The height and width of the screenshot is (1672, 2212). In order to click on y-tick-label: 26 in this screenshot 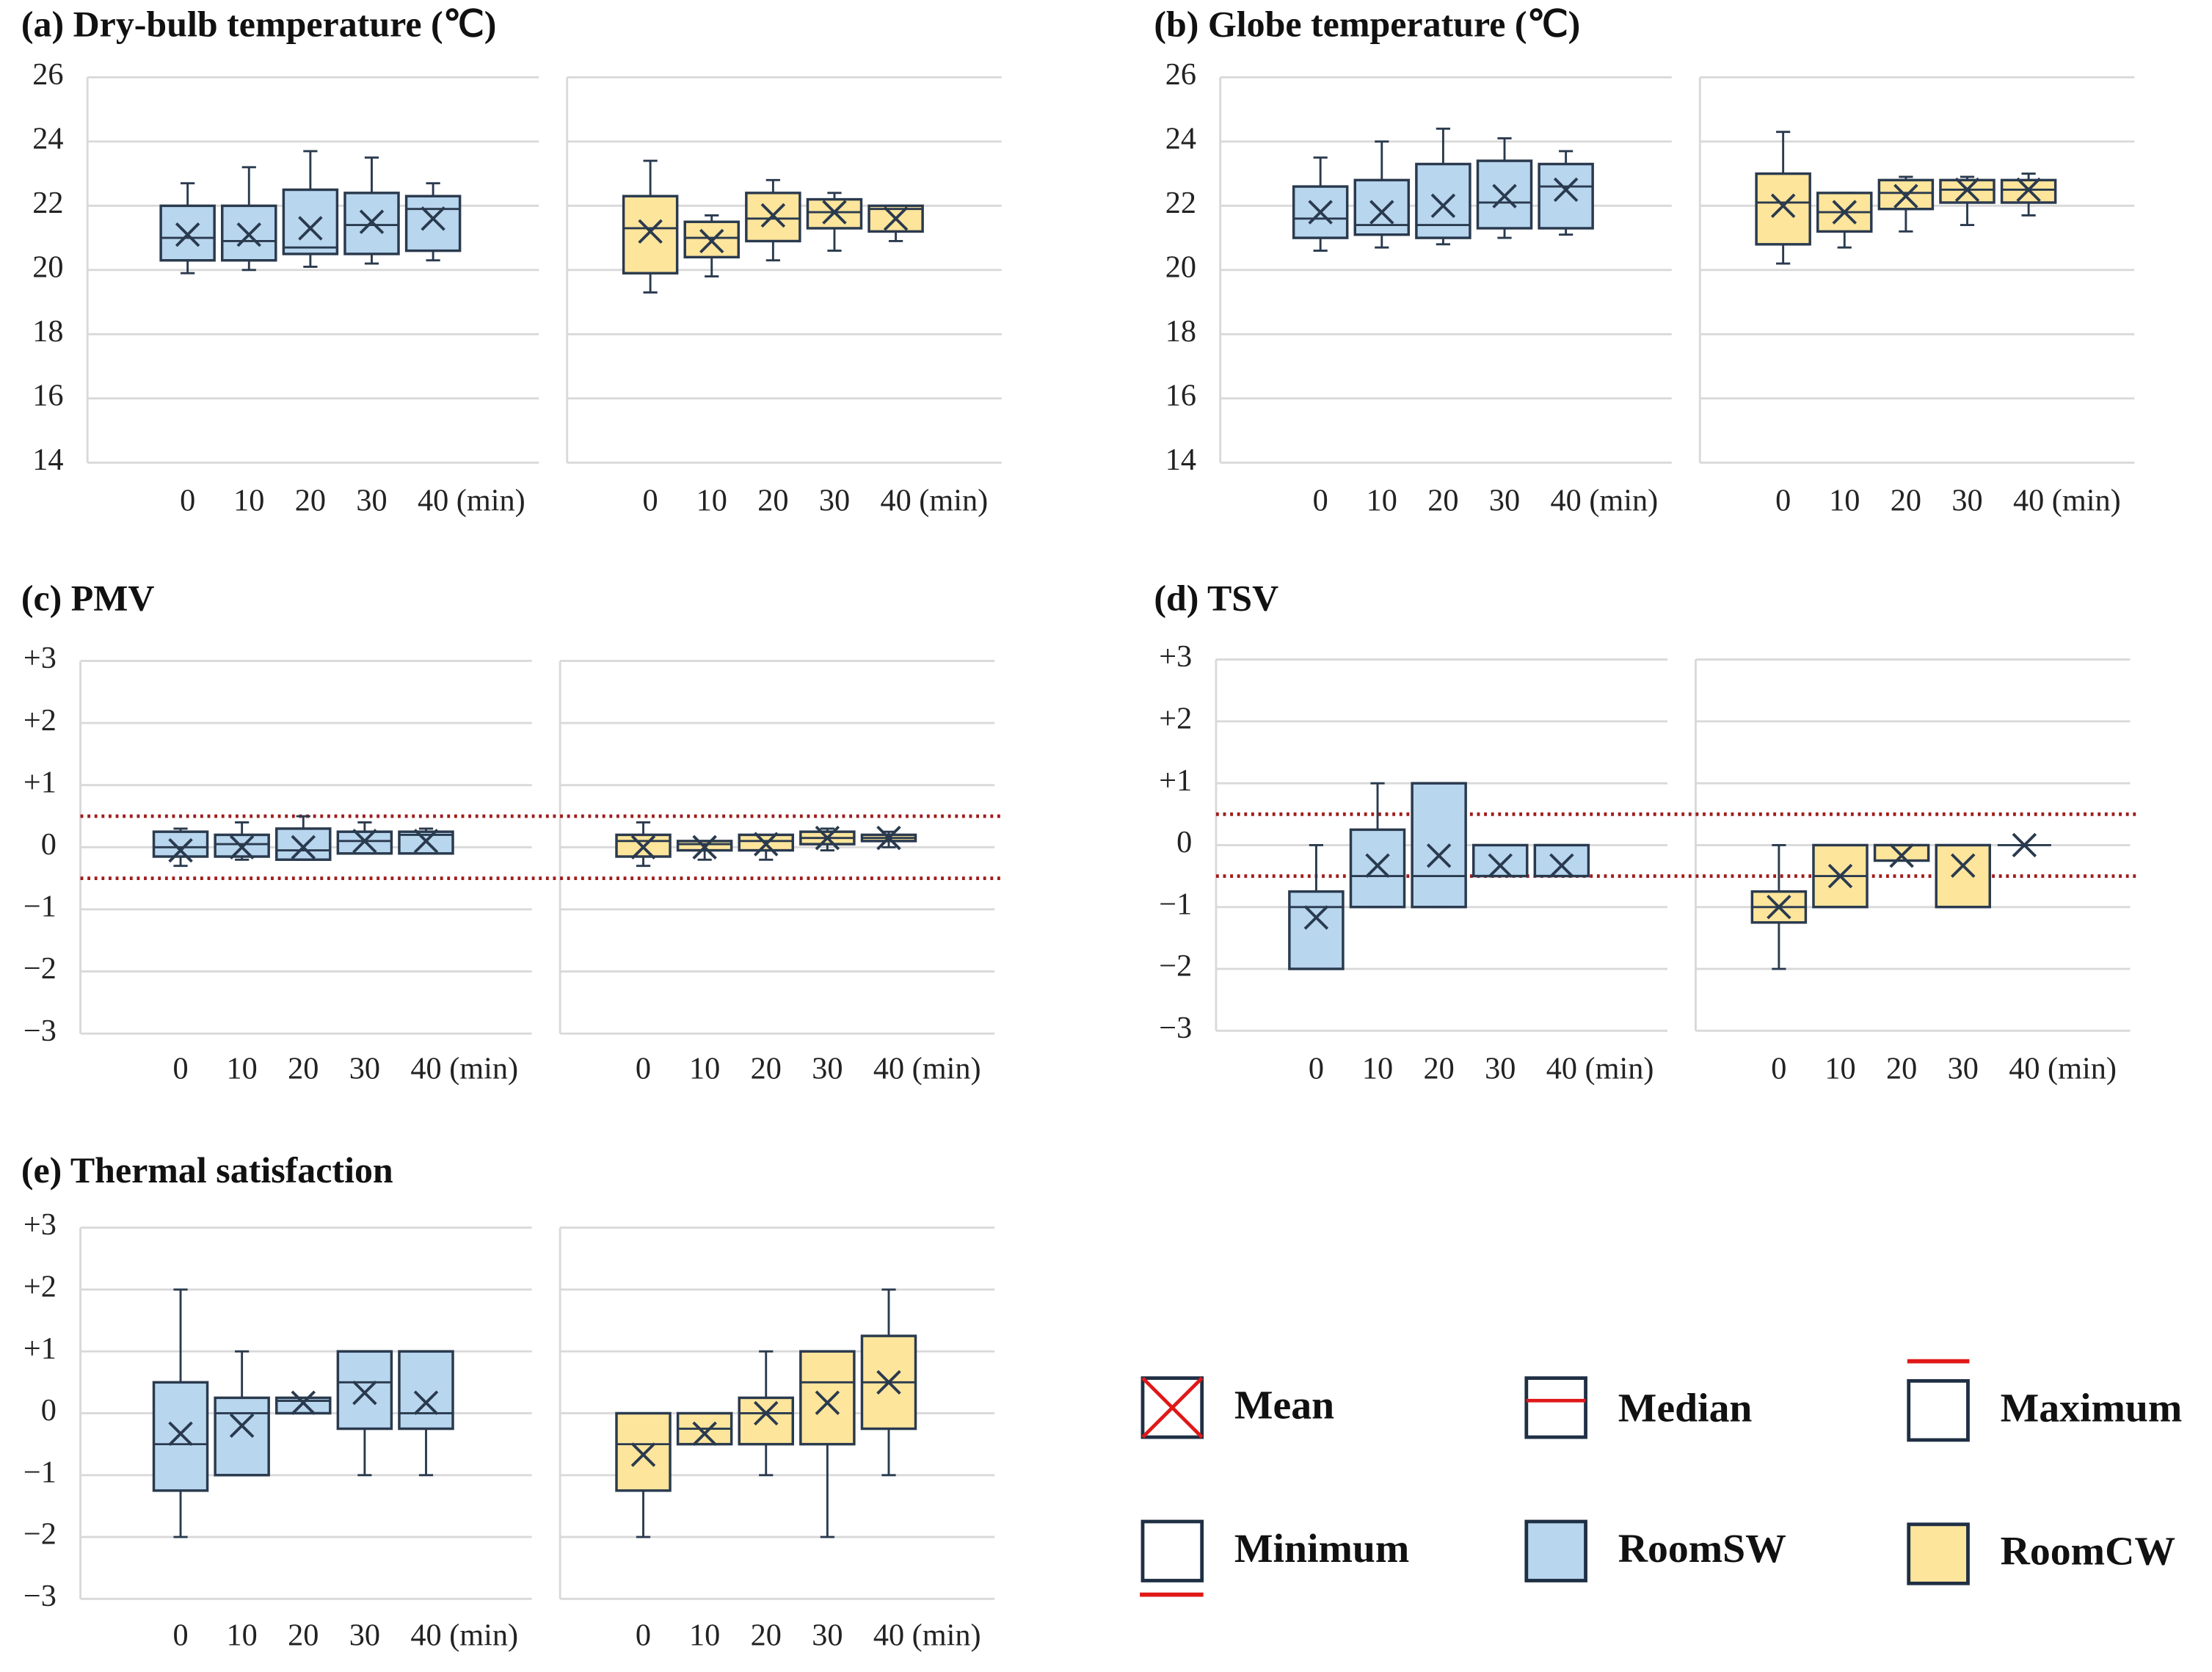, I will do `click(47, 74)`.